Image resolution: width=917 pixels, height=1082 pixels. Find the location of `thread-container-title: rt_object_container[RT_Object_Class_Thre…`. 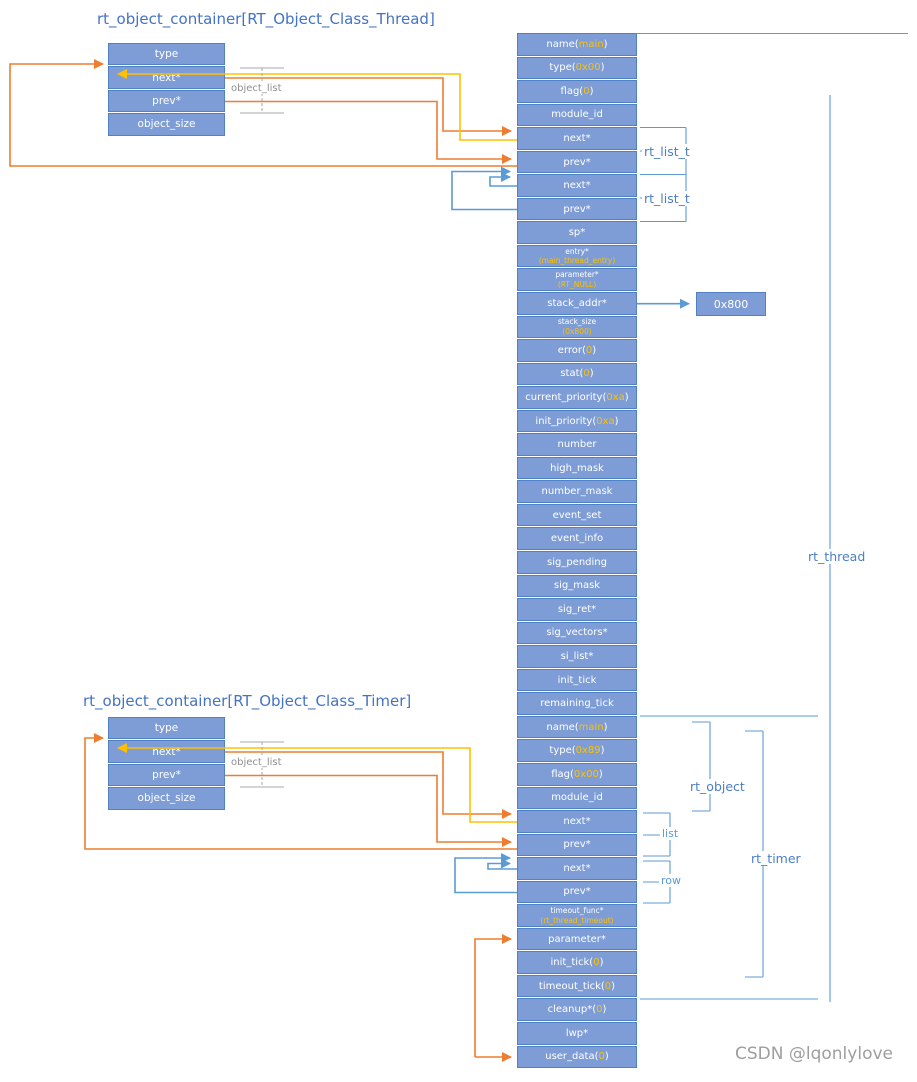

thread-container-title: rt_object_container[RT_Object_Class_Thre… is located at coordinates (266, 19).